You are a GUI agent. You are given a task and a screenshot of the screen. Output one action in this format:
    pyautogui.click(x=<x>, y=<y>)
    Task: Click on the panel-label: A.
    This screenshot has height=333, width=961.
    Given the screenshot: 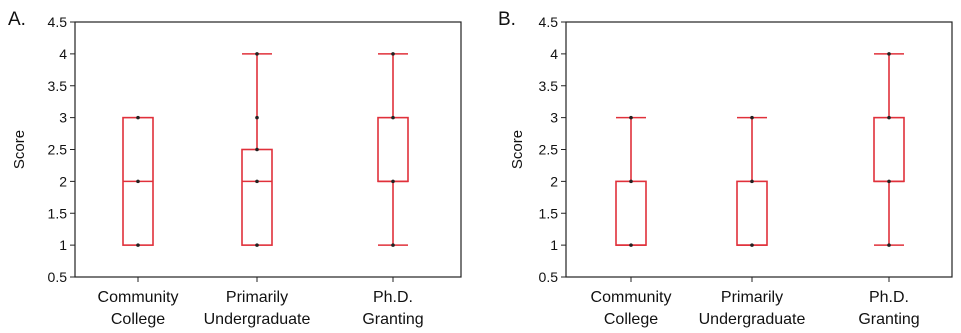 What is the action you would take?
    pyautogui.click(x=17, y=19)
    